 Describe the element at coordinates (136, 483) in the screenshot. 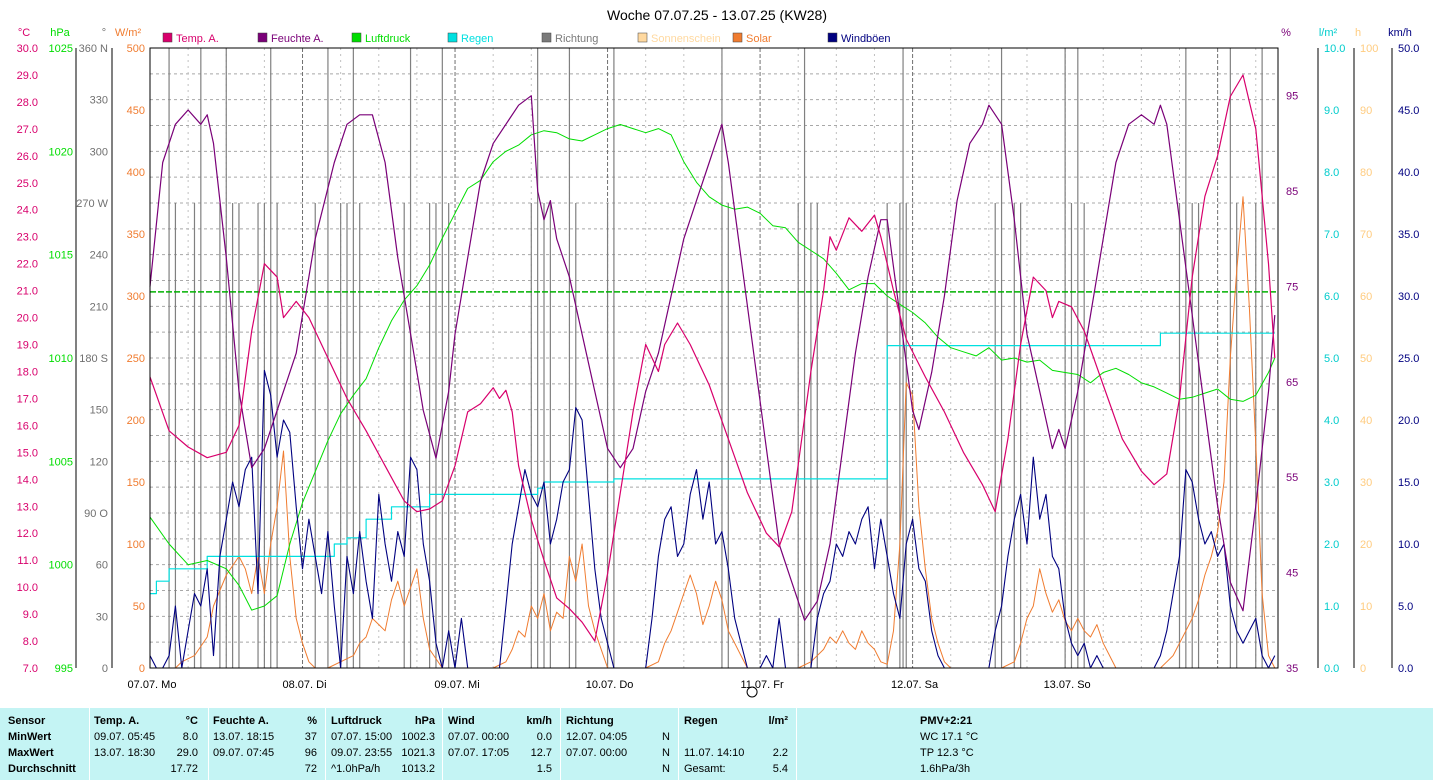

I see `solar-axis-tick-label: 150` at that location.